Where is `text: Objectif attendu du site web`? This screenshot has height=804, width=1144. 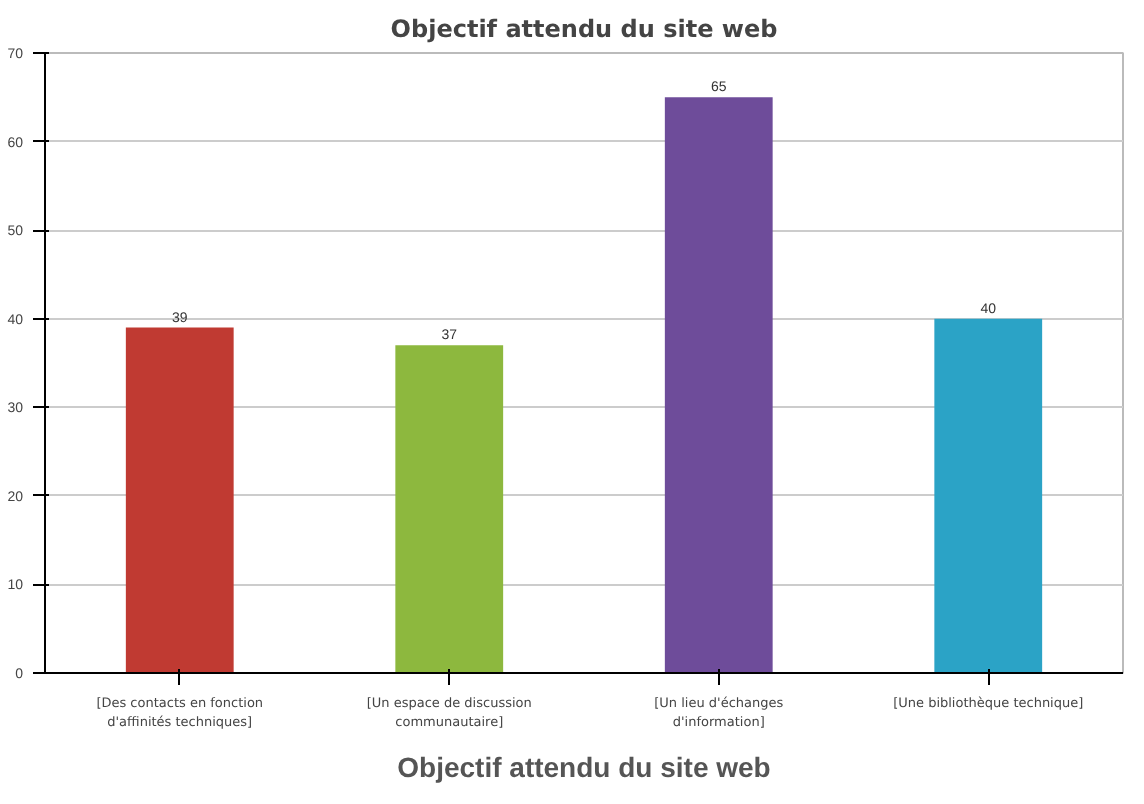 text: Objectif attendu du site web is located at coordinates (584, 767).